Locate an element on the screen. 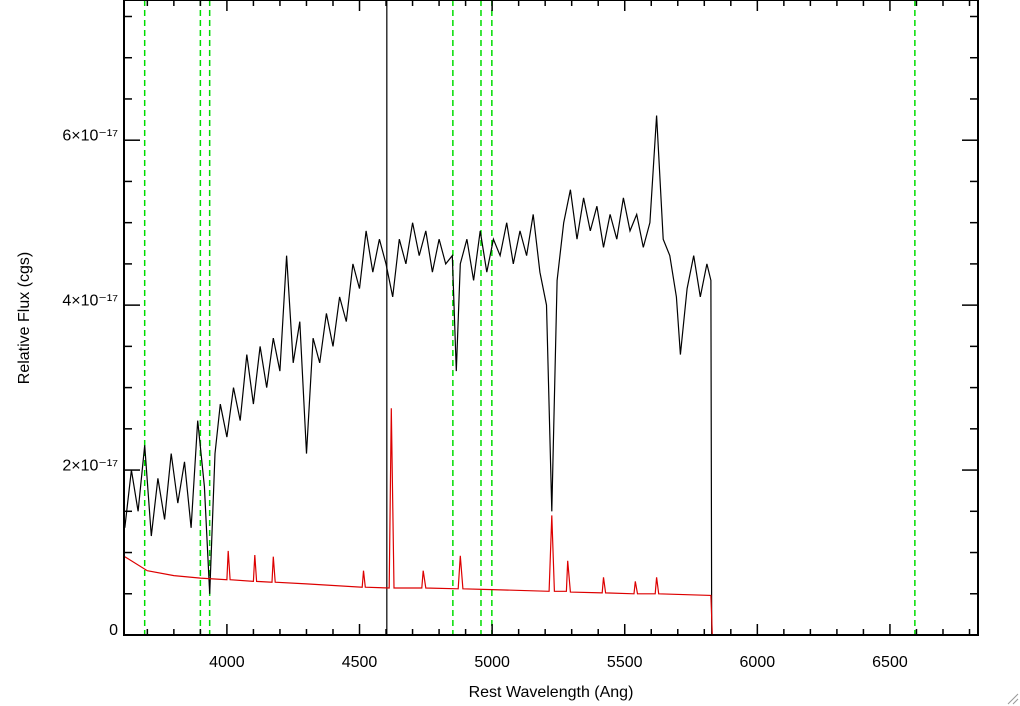  x-tick-label: 6500 is located at coordinates (890, 662).